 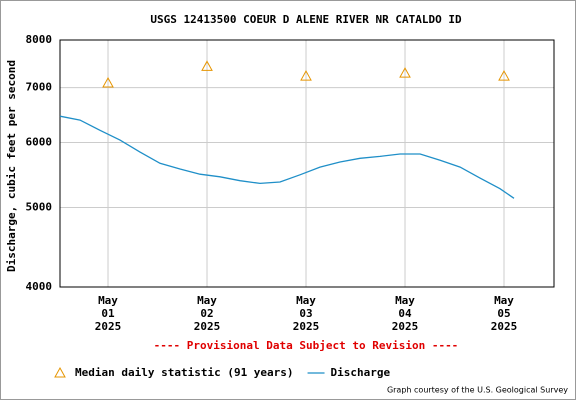 I want to click on x-tick-label: May 01 2025, so click(x=108, y=313).